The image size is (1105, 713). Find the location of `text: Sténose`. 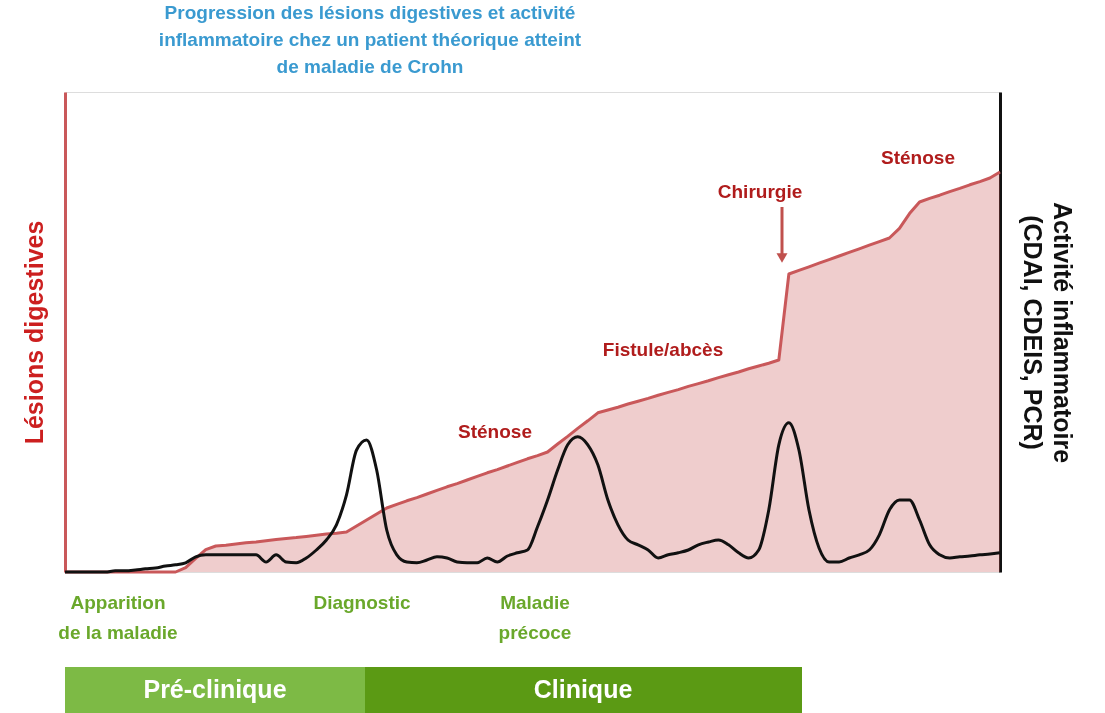

text: Sténose is located at coordinates (918, 157).